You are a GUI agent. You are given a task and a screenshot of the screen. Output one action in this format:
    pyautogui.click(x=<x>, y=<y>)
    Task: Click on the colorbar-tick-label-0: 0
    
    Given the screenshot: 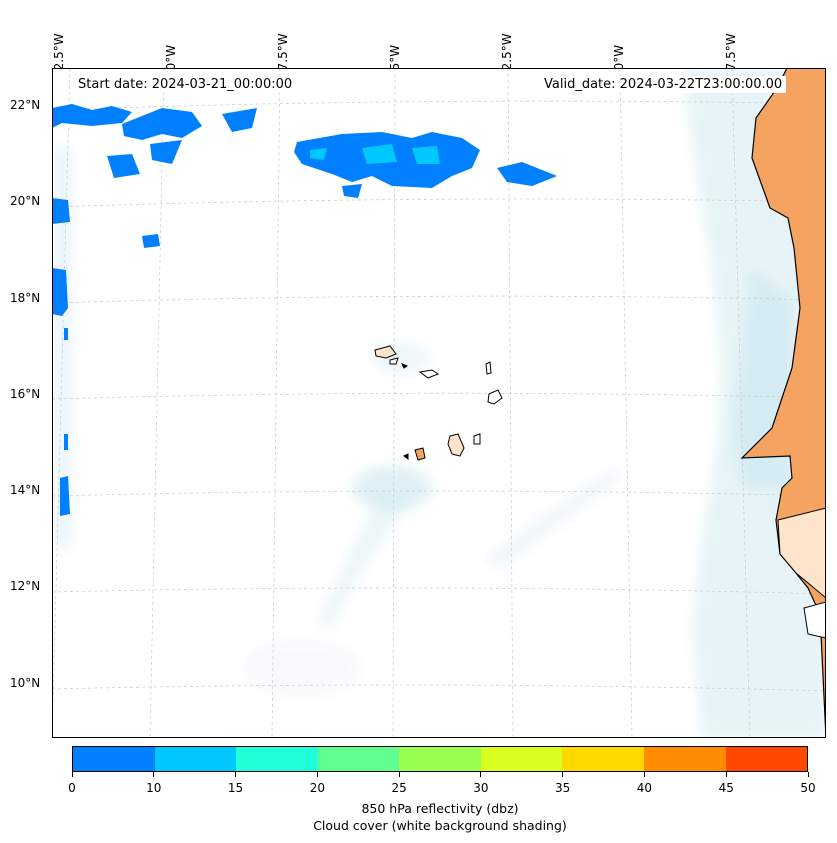 What is the action you would take?
    pyautogui.click(x=72, y=788)
    